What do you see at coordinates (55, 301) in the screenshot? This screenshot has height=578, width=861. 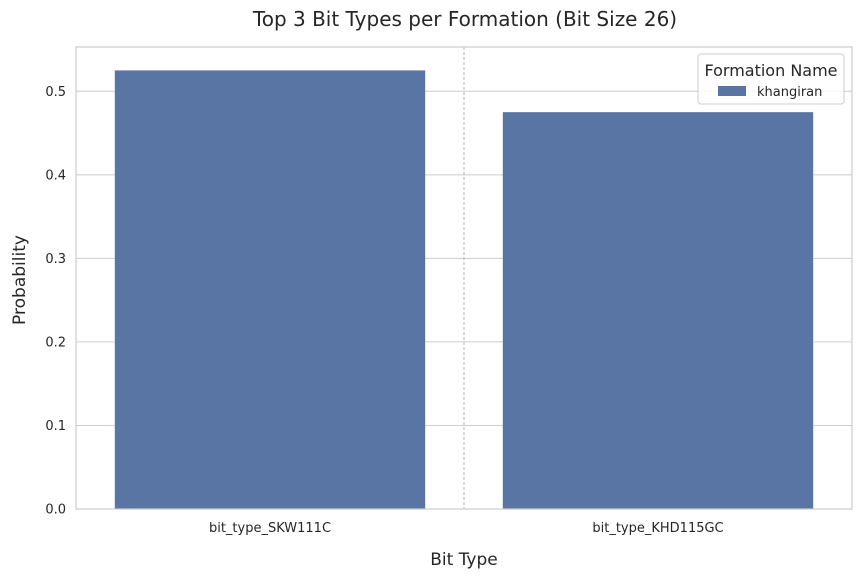 I see `y-axis-ticks: 0.0 0.1 0.2 0.3 0.4 0.5` at bounding box center [55, 301].